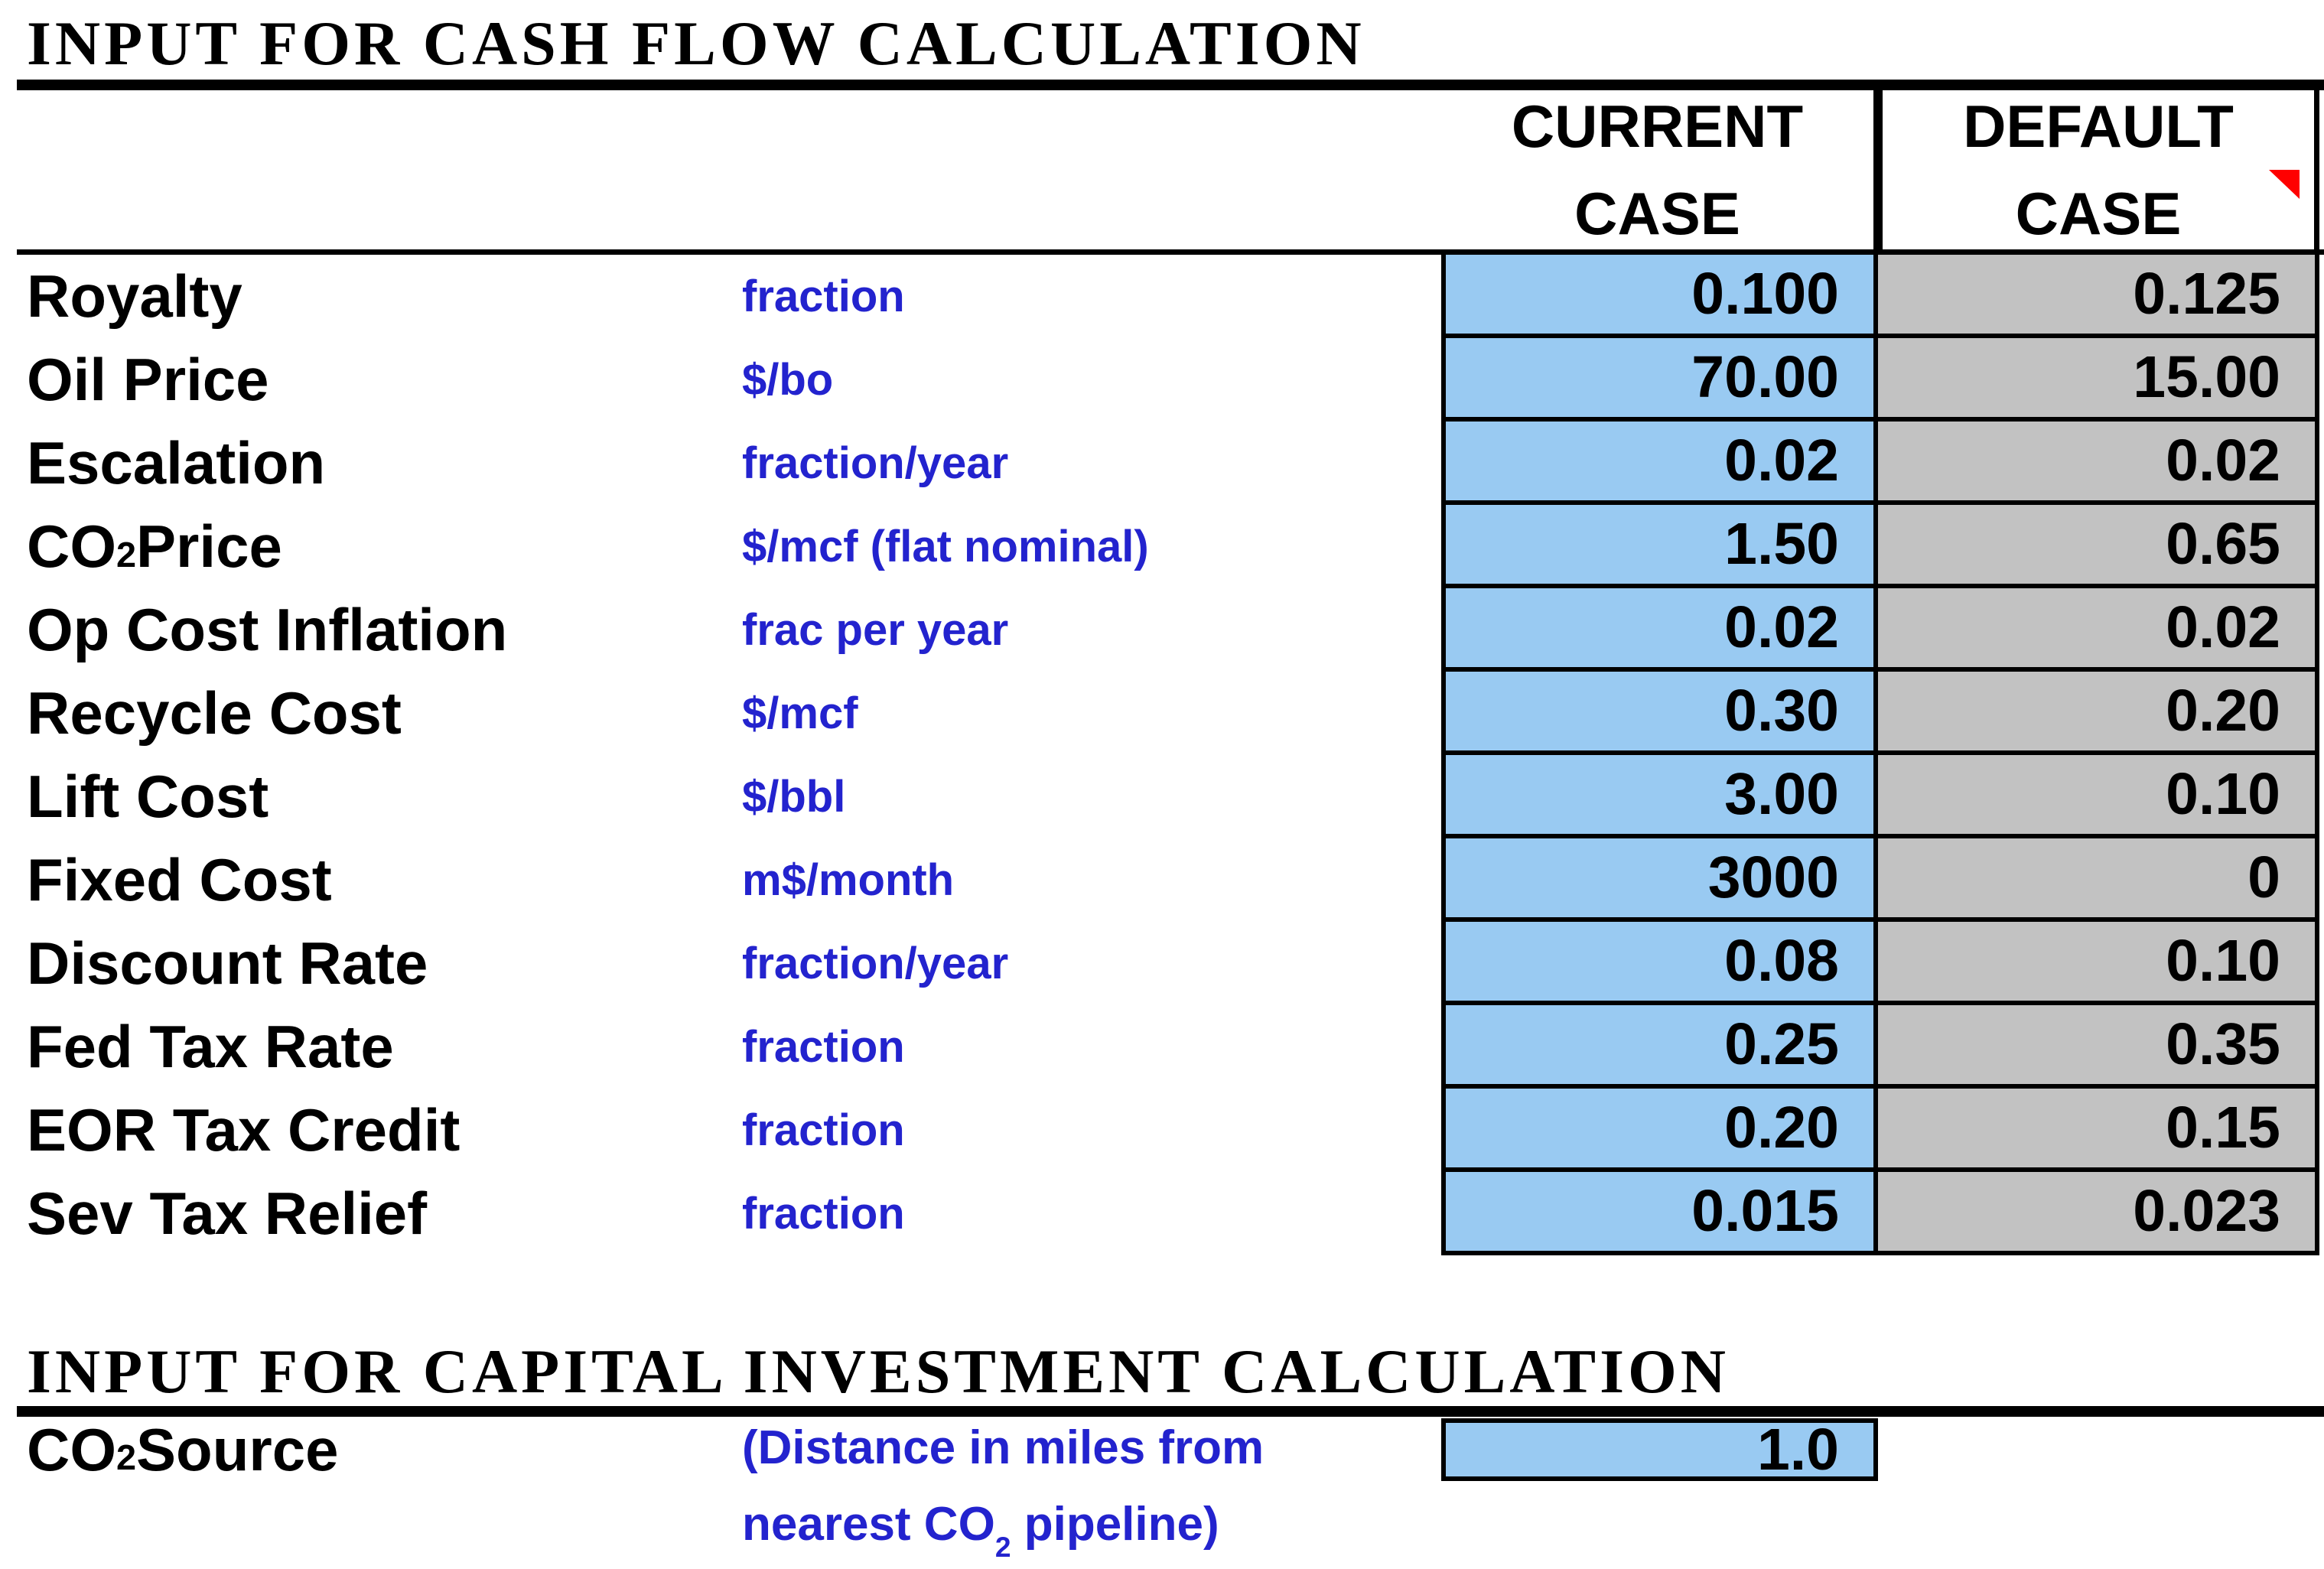 Image resolution: width=2324 pixels, height=1569 pixels. I want to click on parameter-unit: $/bbl, so click(794, 797).